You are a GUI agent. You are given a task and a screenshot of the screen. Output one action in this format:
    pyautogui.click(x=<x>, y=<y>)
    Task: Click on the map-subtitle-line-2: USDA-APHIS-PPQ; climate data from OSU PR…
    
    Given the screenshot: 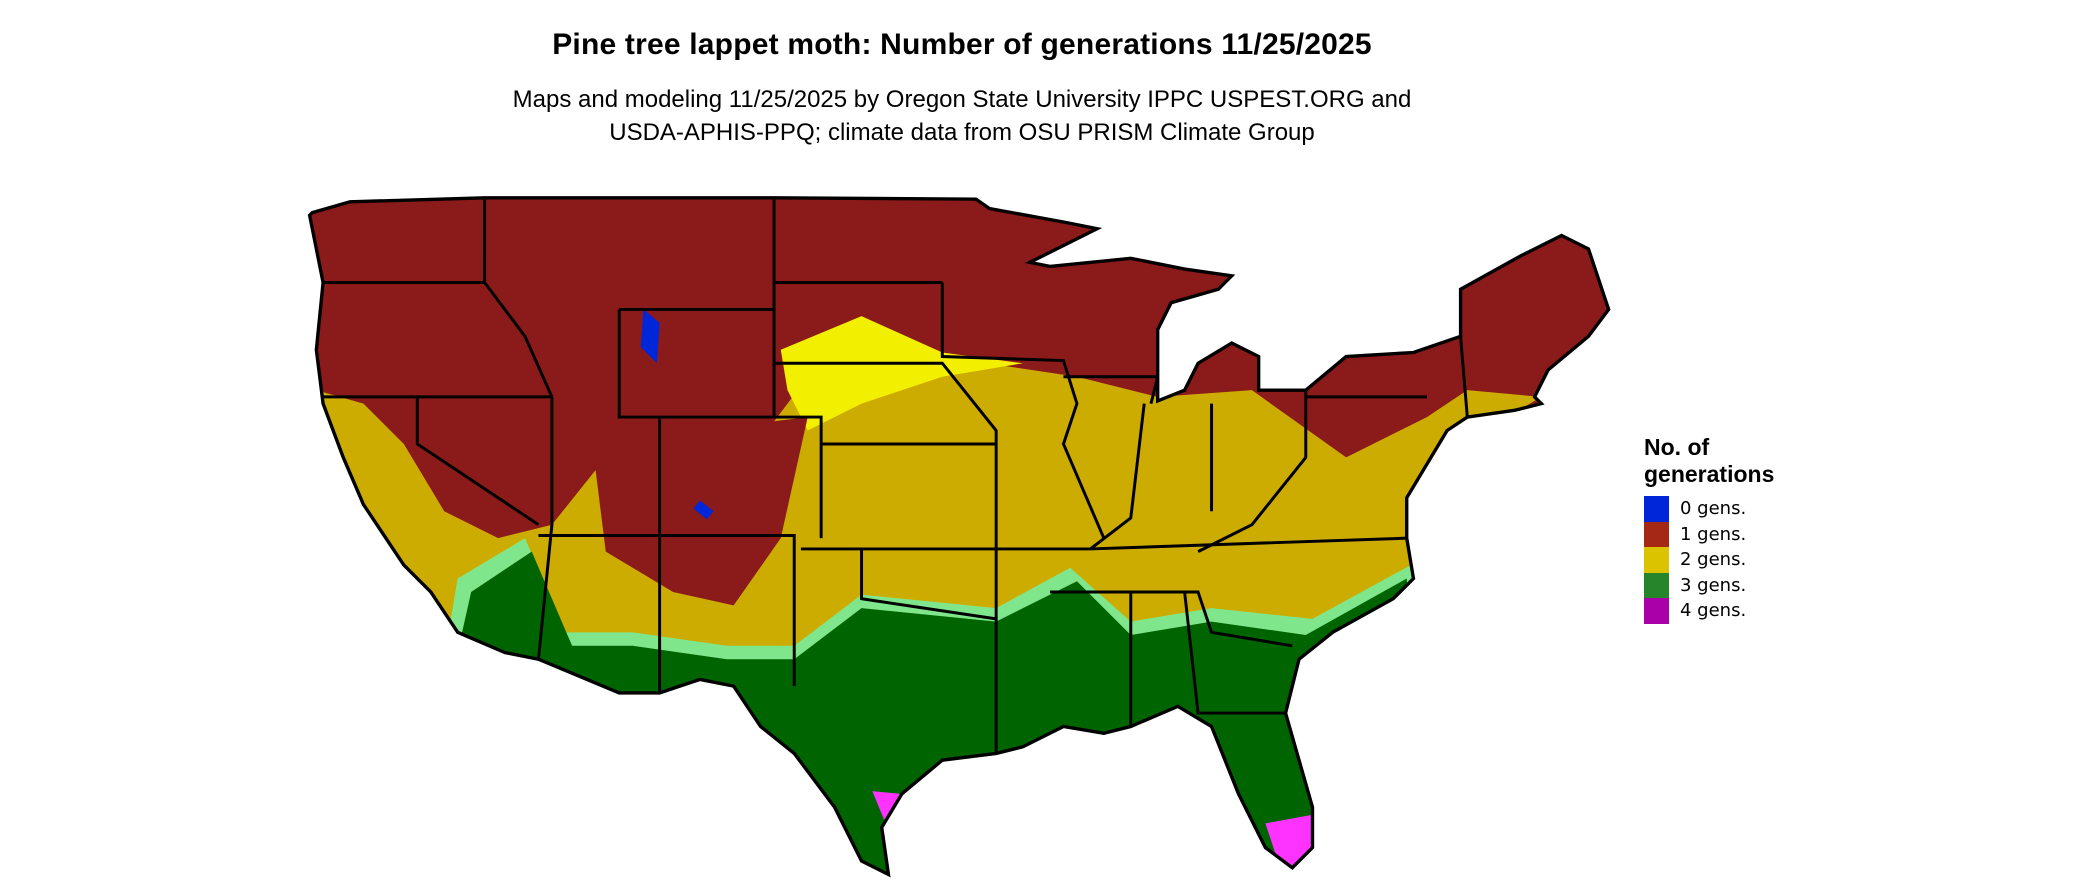 What is the action you would take?
    pyautogui.click(x=962, y=132)
    